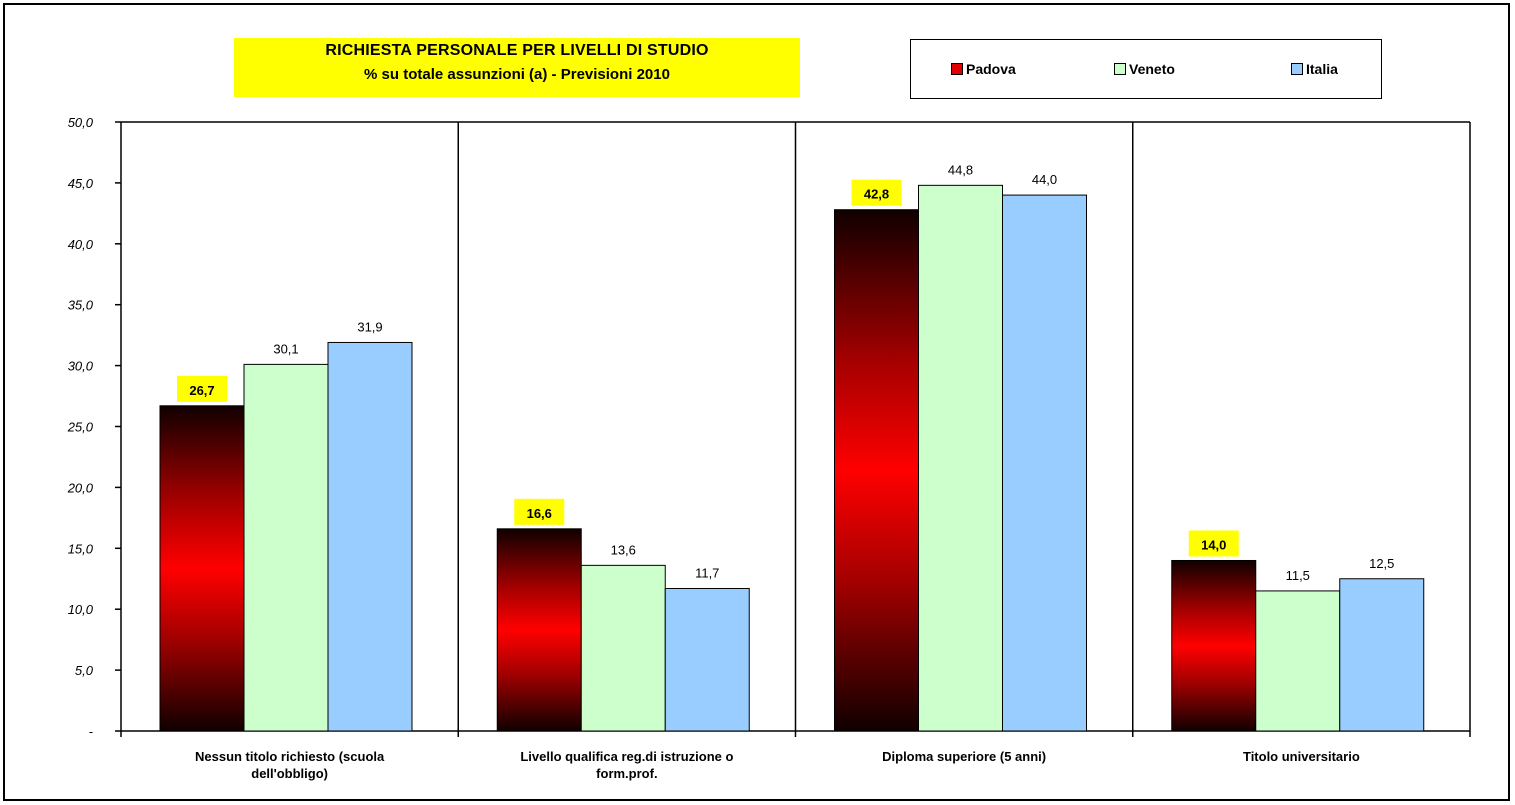  Describe the element at coordinates (81, 183) in the screenshot. I see `y-tick-label: 45,0` at that location.